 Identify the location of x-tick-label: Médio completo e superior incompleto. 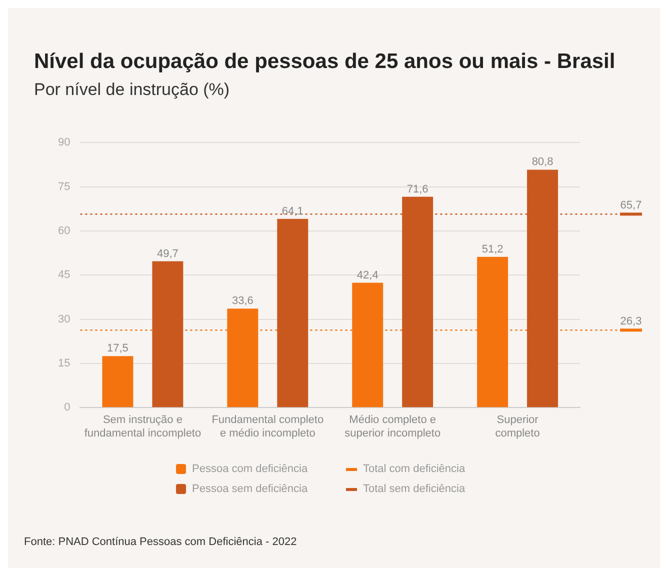
(392, 427).